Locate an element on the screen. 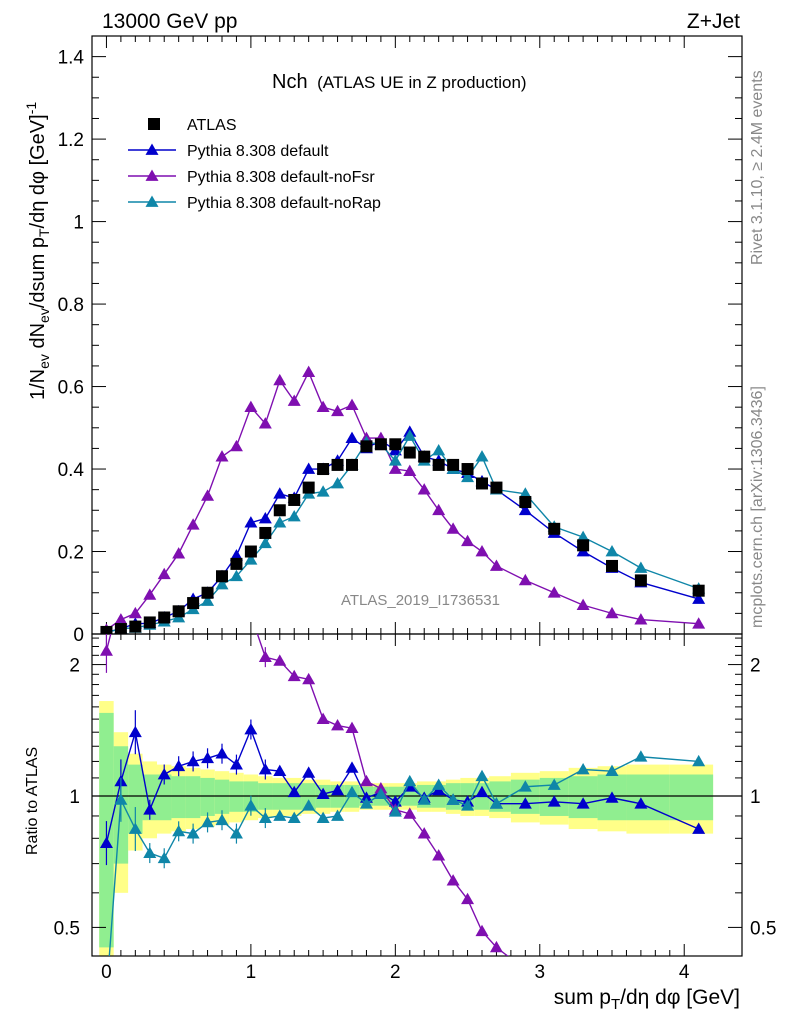 The width and height of the screenshot is (786, 1024). x-tick-label: 1 is located at coordinates (251, 972).